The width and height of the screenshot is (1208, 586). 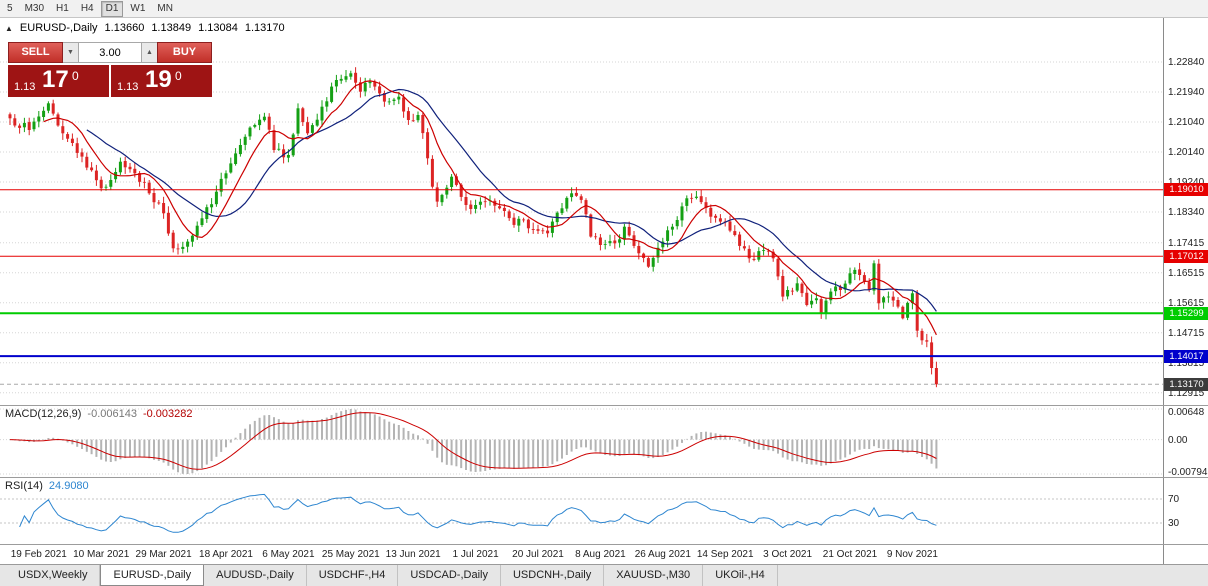 What do you see at coordinates (226, 554) in the screenshot?
I see `date-axis-label: 18 Apr 2021` at bounding box center [226, 554].